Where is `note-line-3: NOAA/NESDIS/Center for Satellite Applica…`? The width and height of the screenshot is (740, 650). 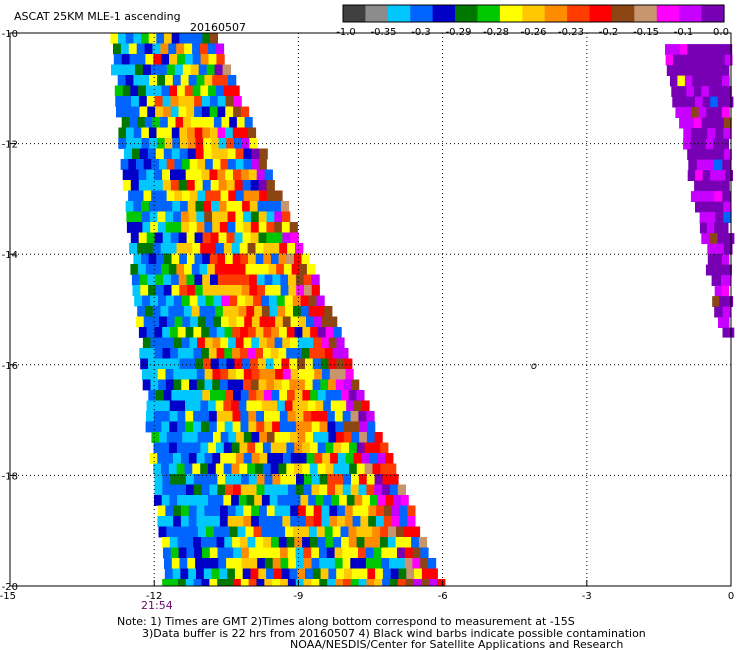
note-line-3: NOAA/NESDIS/Center for Satellite Applica… is located at coordinates (457, 644).